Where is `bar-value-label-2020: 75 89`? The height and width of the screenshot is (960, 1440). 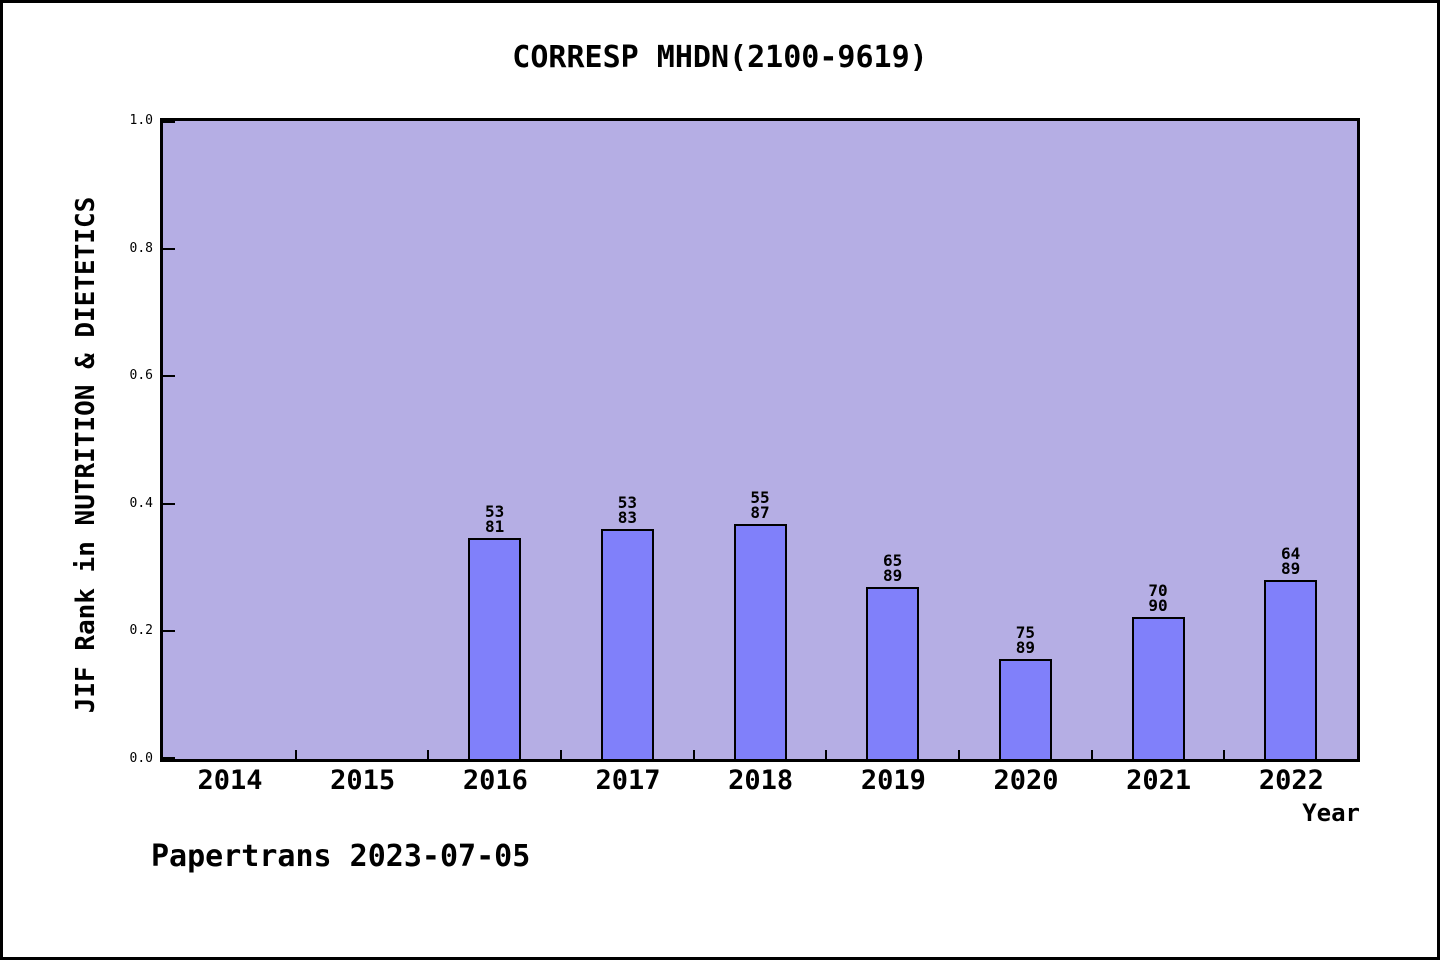 bar-value-label-2020: 75 89 is located at coordinates (1025, 640).